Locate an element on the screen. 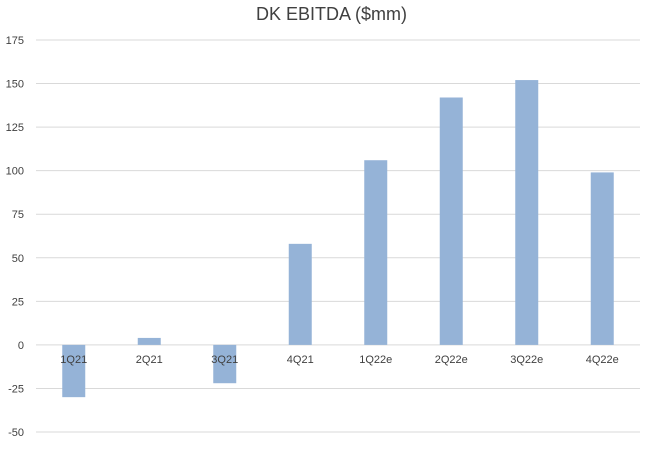  x-tick-label: 2Q22e is located at coordinates (451, 360).